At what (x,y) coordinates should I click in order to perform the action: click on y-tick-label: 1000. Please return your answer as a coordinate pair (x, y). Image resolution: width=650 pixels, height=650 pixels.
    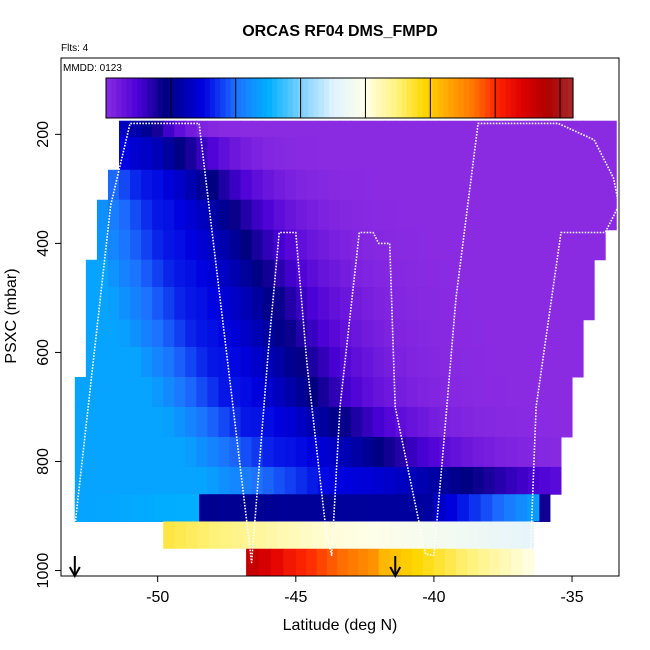
    Looking at the image, I should click on (43, 571).